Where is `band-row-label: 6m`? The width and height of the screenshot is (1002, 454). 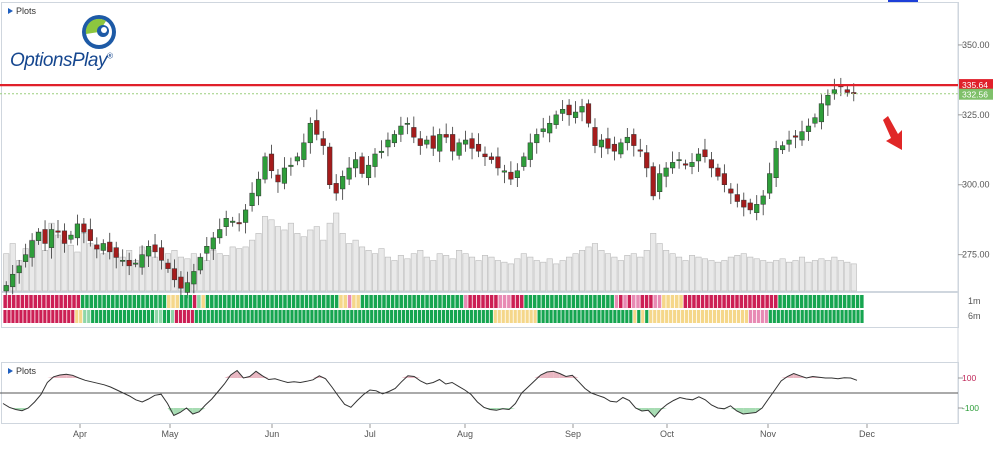
band-row-label: 6m is located at coordinates (974, 316).